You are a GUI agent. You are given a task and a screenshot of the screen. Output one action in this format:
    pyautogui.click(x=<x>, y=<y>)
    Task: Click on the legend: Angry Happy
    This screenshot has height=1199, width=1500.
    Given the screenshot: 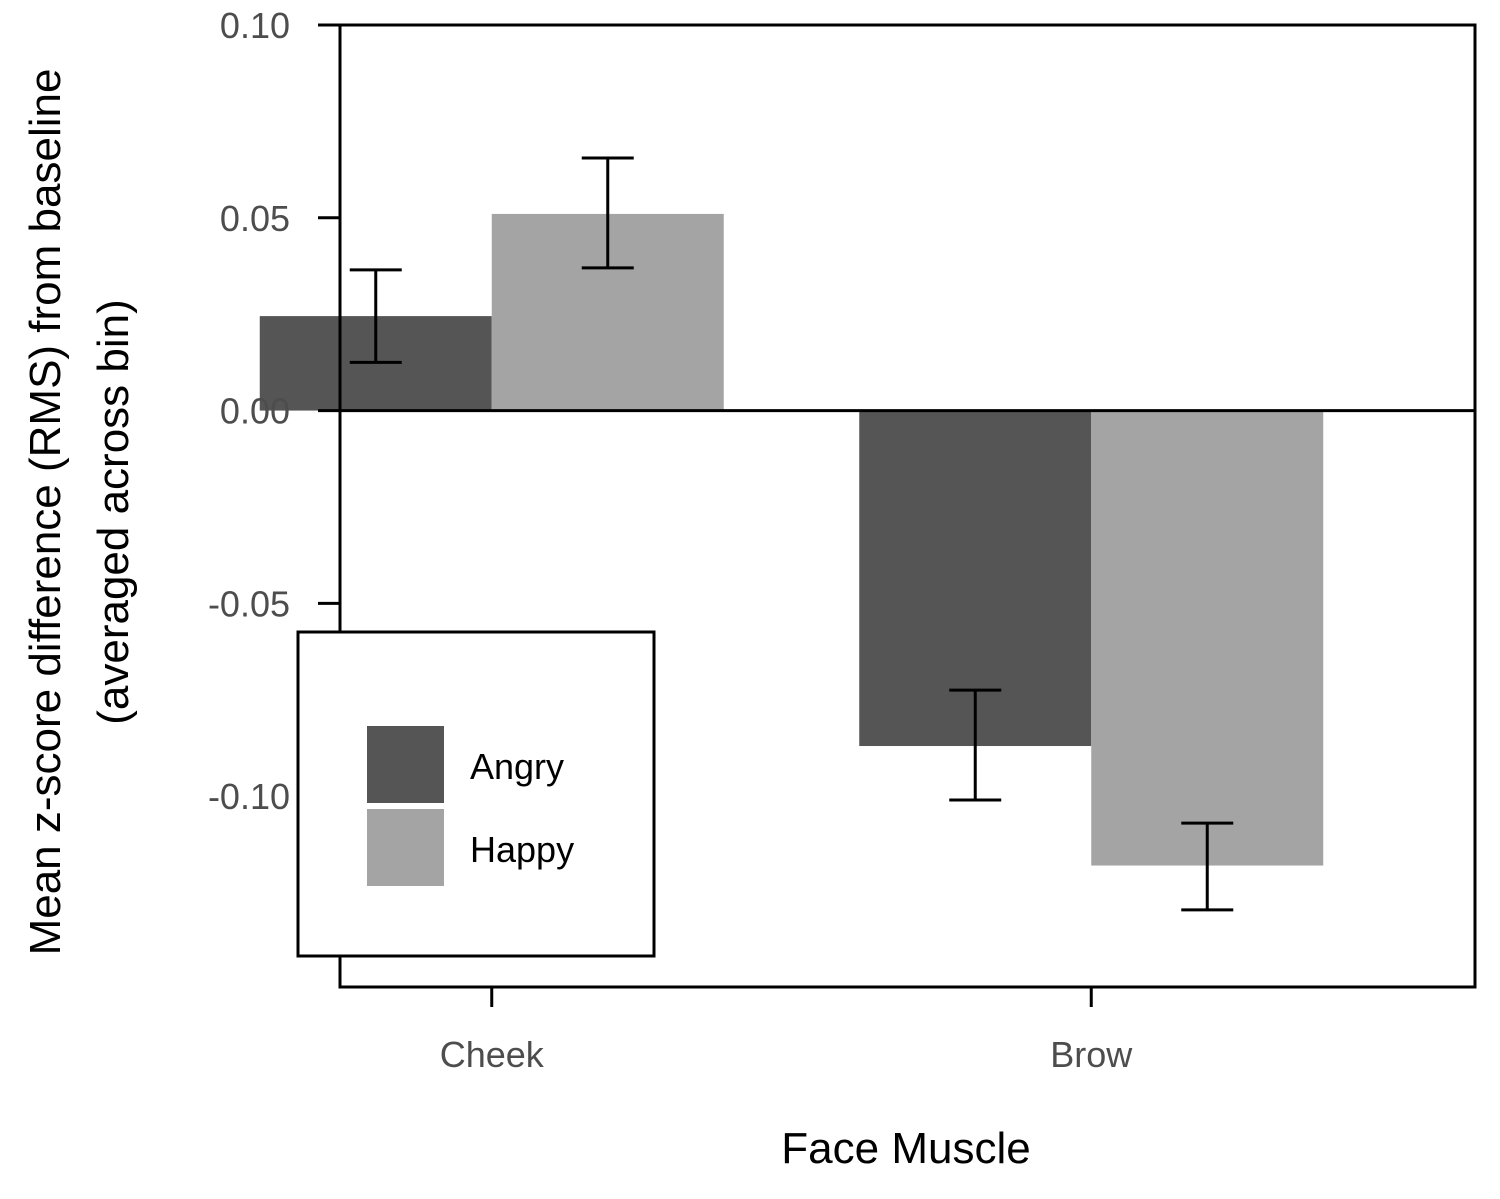 What is the action you would take?
    pyautogui.click(x=476, y=794)
    